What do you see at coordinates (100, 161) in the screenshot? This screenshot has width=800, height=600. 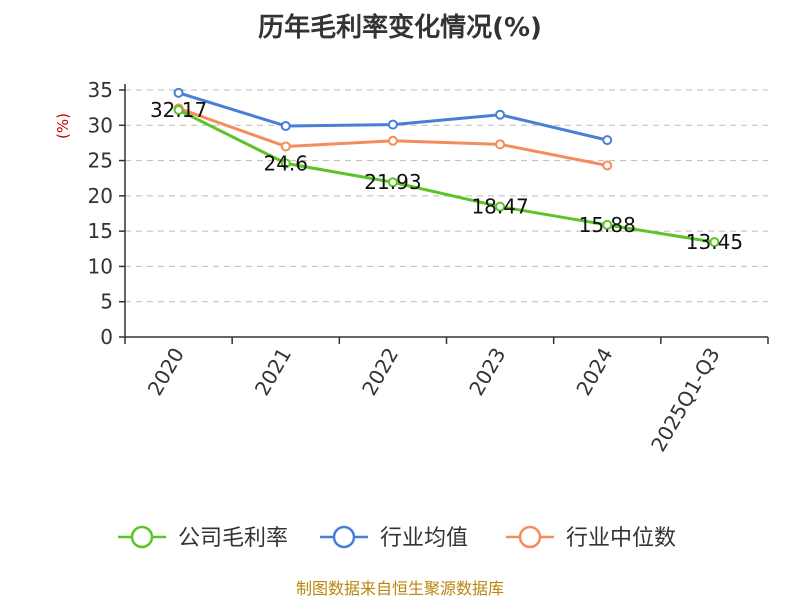 I see `y-tick-label: 25` at bounding box center [100, 161].